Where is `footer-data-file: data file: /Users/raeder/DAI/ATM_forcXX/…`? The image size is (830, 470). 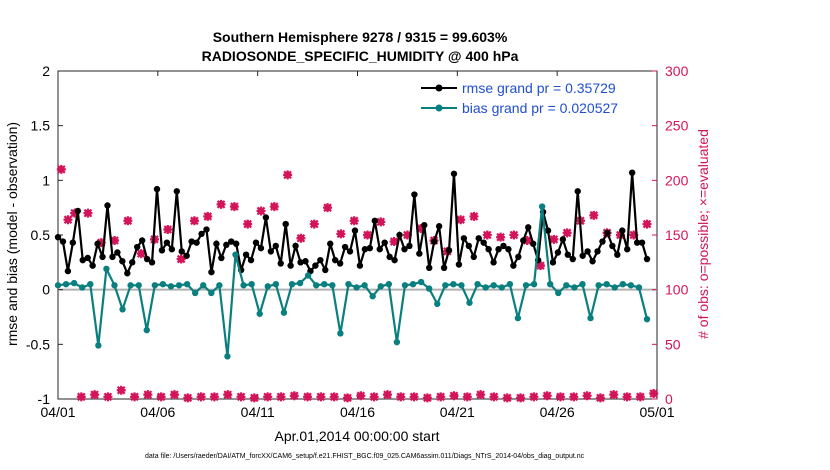 footer-data-file: data file: /Users/raeder/DAI/ATM_forcXX/… is located at coordinates (365, 456).